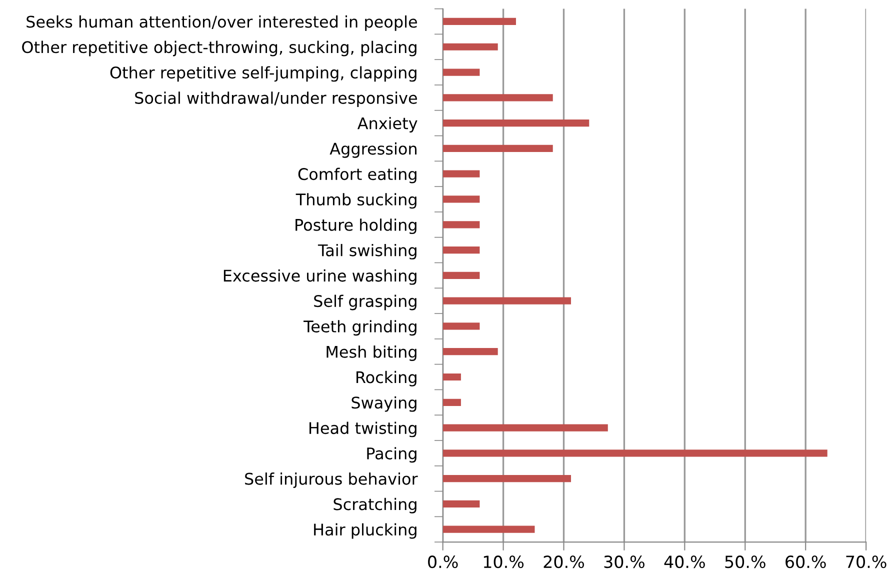  What do you see at coordinates (624, 562) in the screenshot?
I see `x-tick-label: 30.%` at bounding box center [624, 562].